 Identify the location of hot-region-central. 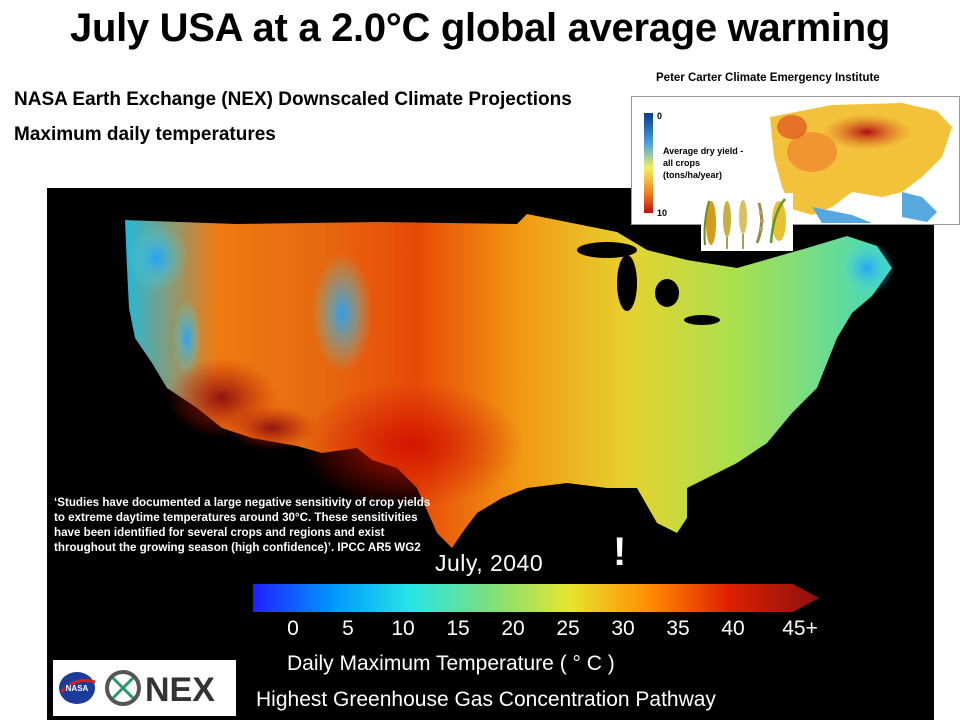
(427, 418).